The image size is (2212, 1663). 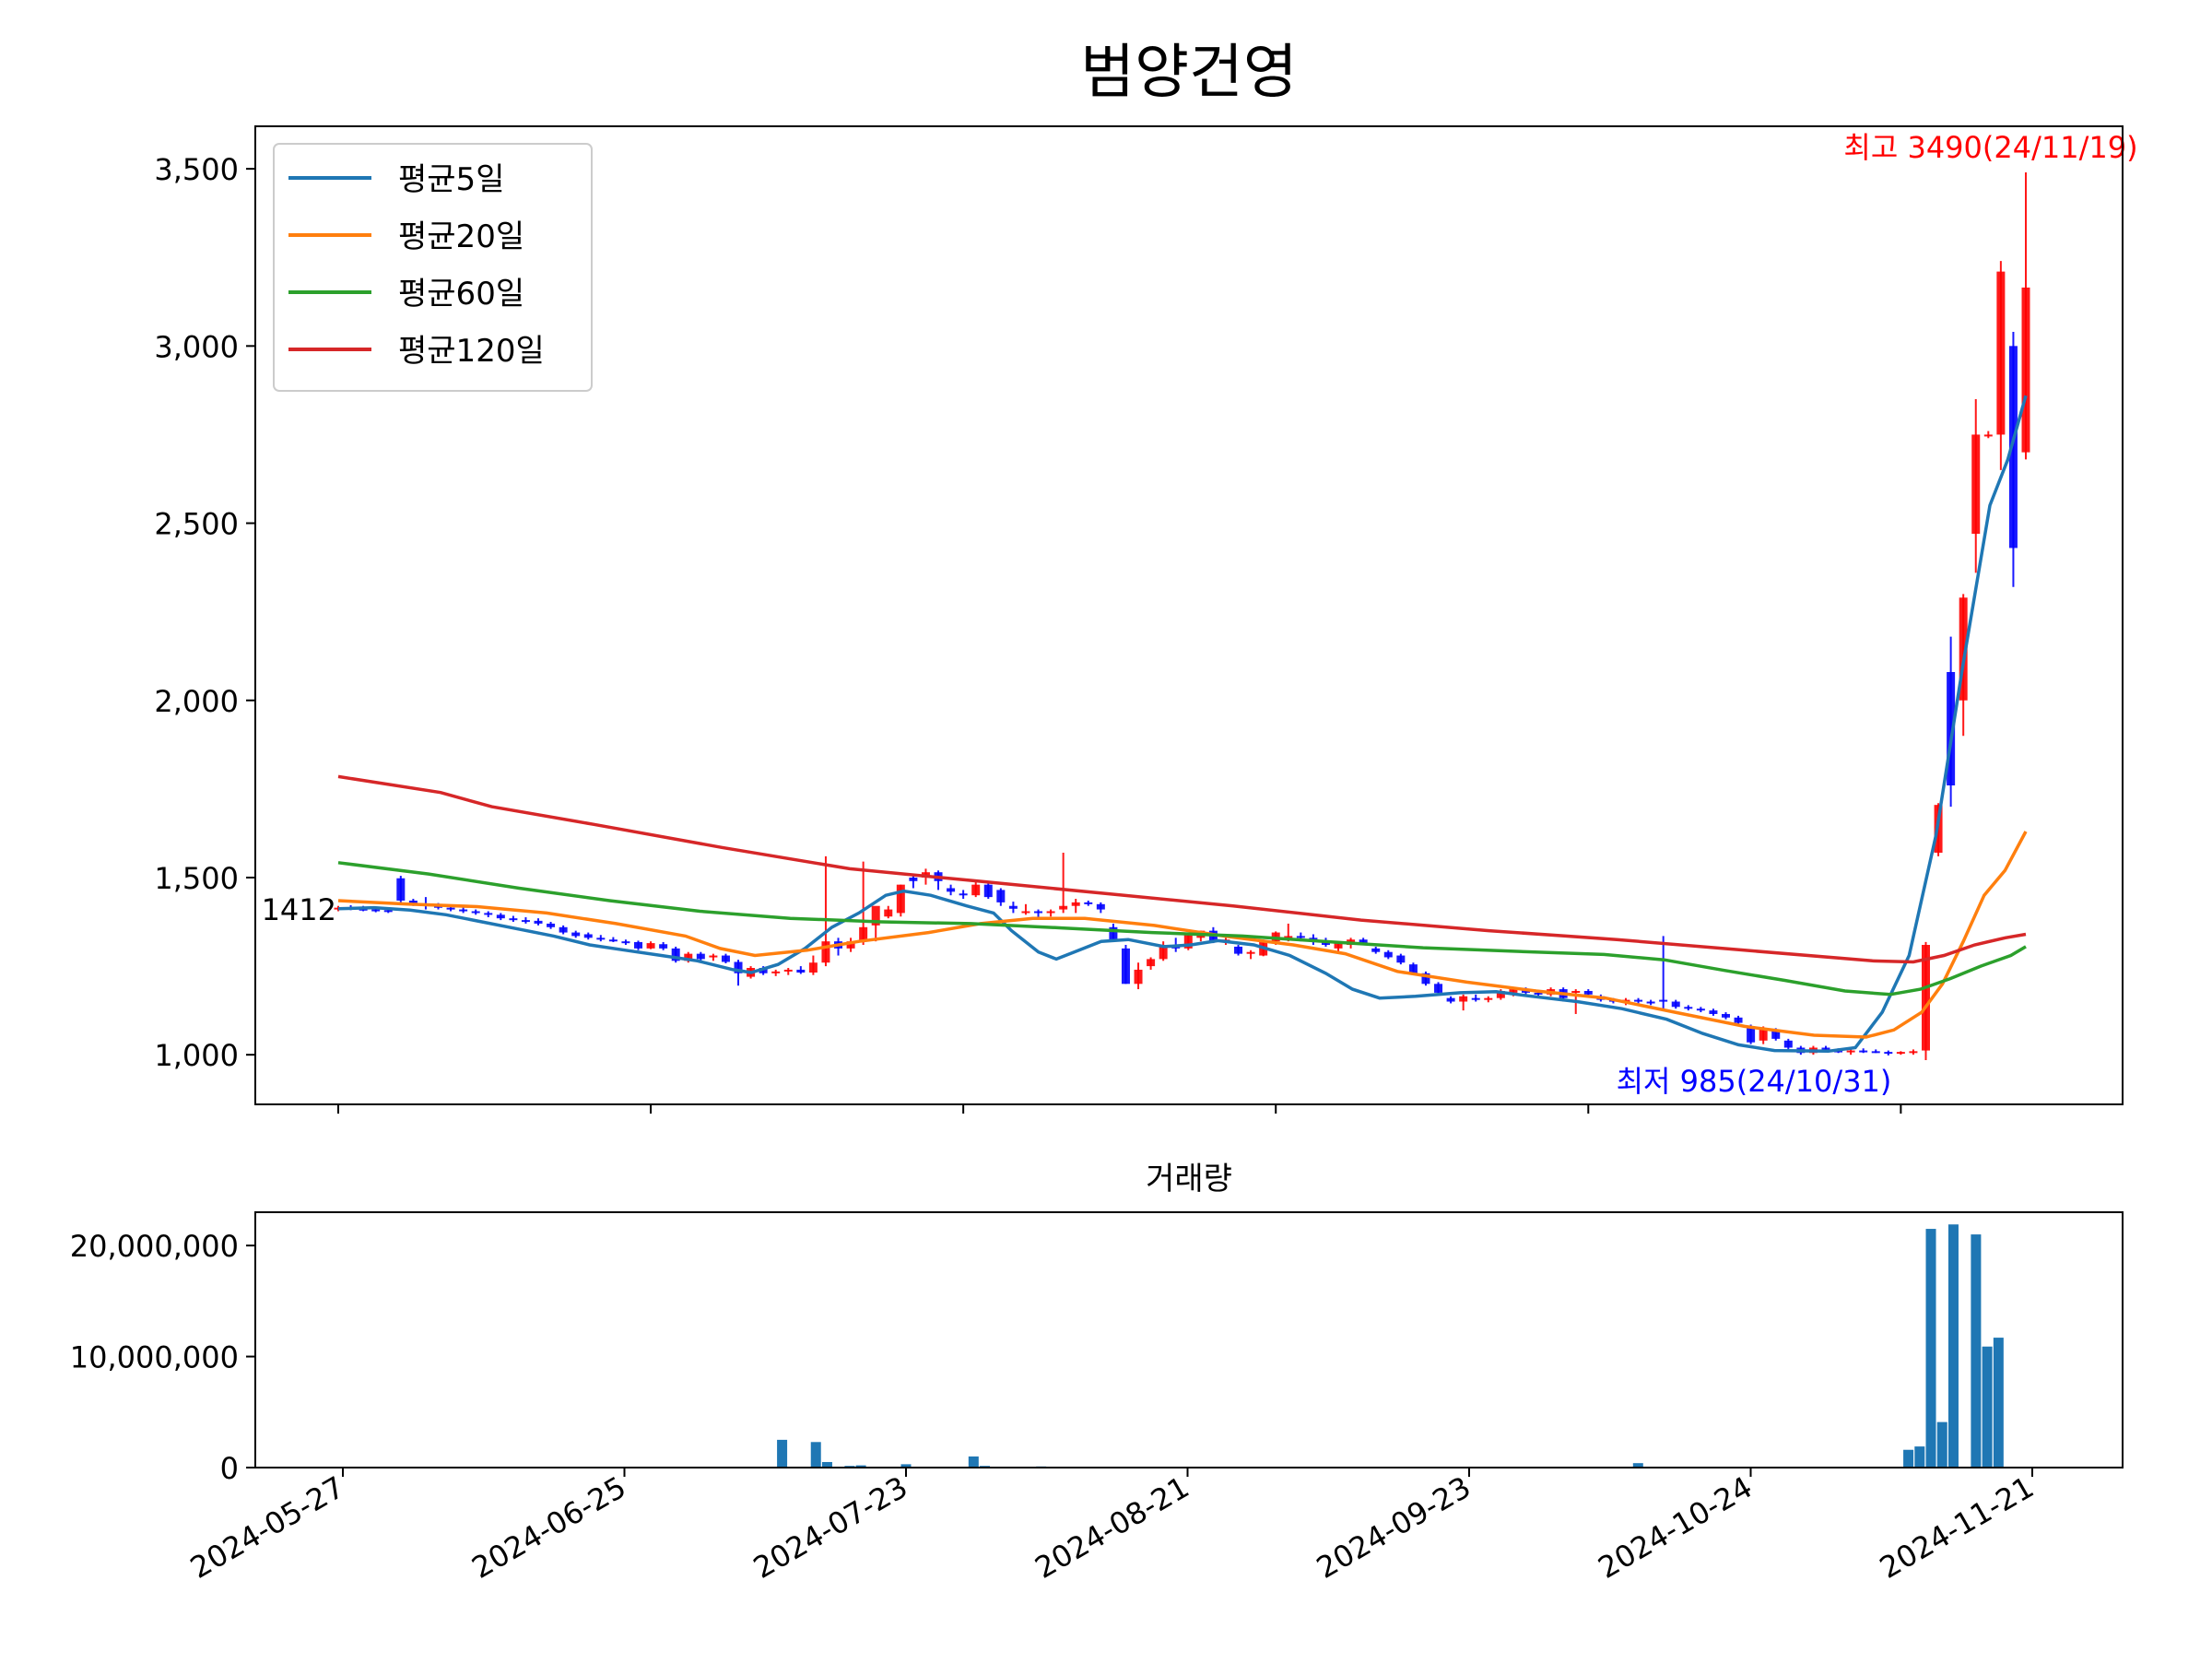 I want to click on volume-x-tick-label: 2024-09-23, so click(x=1394, y=1527).